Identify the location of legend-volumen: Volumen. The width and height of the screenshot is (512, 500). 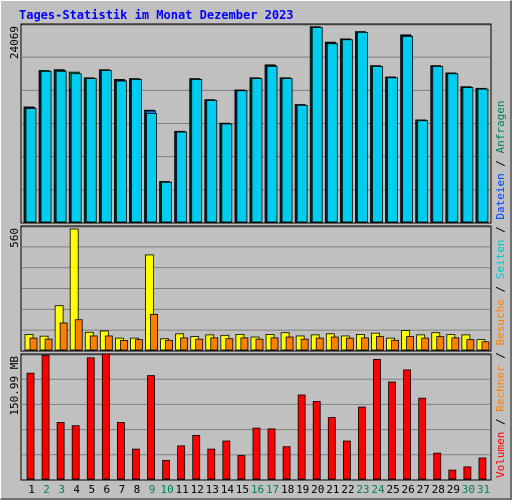
(500, 455).